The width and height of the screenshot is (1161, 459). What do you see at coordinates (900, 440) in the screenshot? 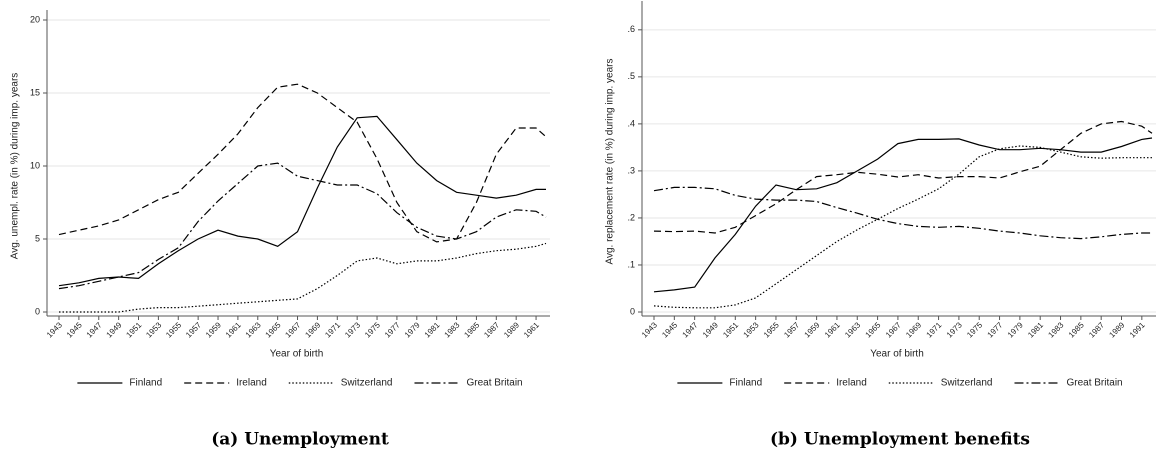
I see `caption: (b) Unemployment benefits` at bounding box center [900, 440].